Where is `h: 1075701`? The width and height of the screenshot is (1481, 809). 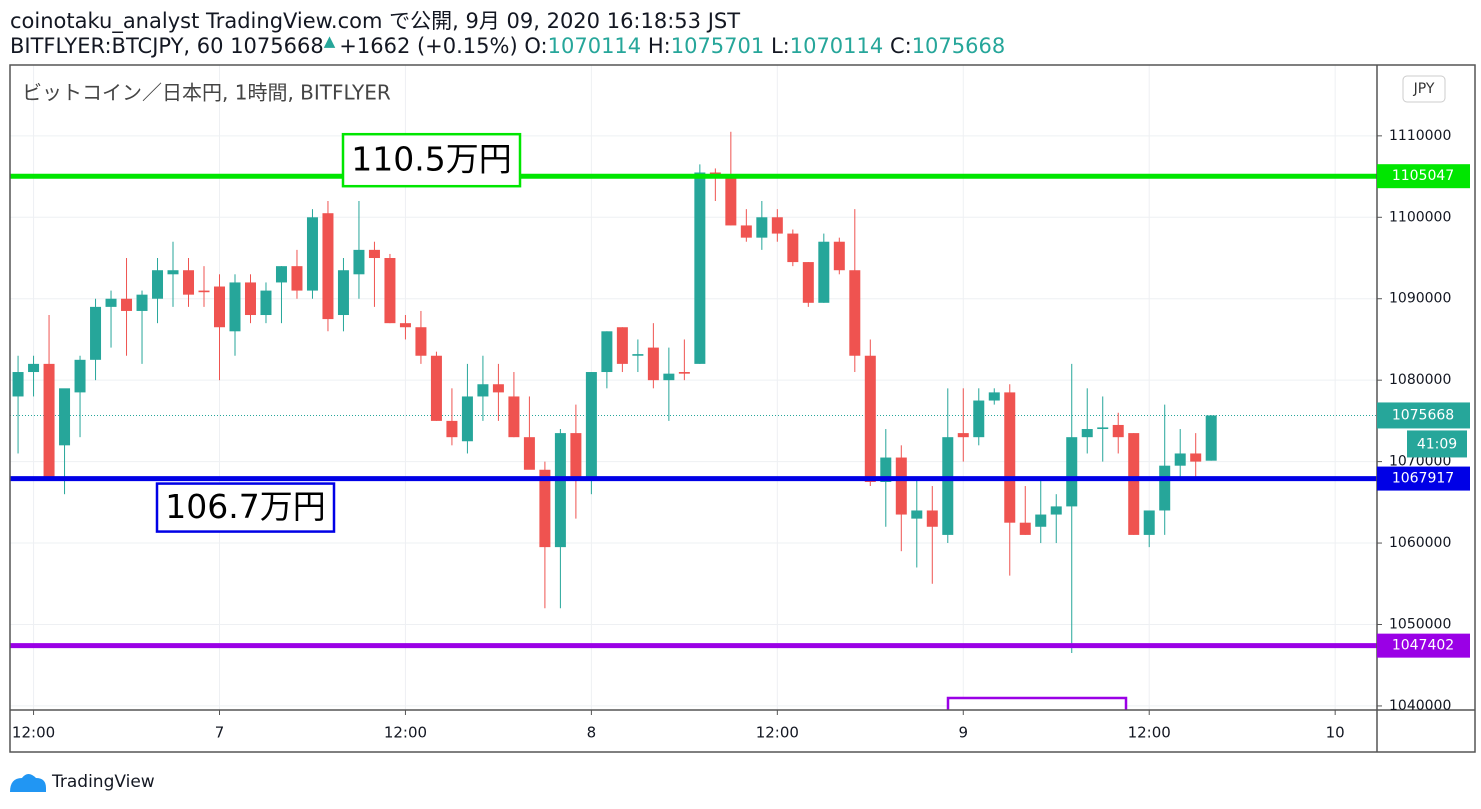 h: 1075701 is located at coordinates (718, 46).